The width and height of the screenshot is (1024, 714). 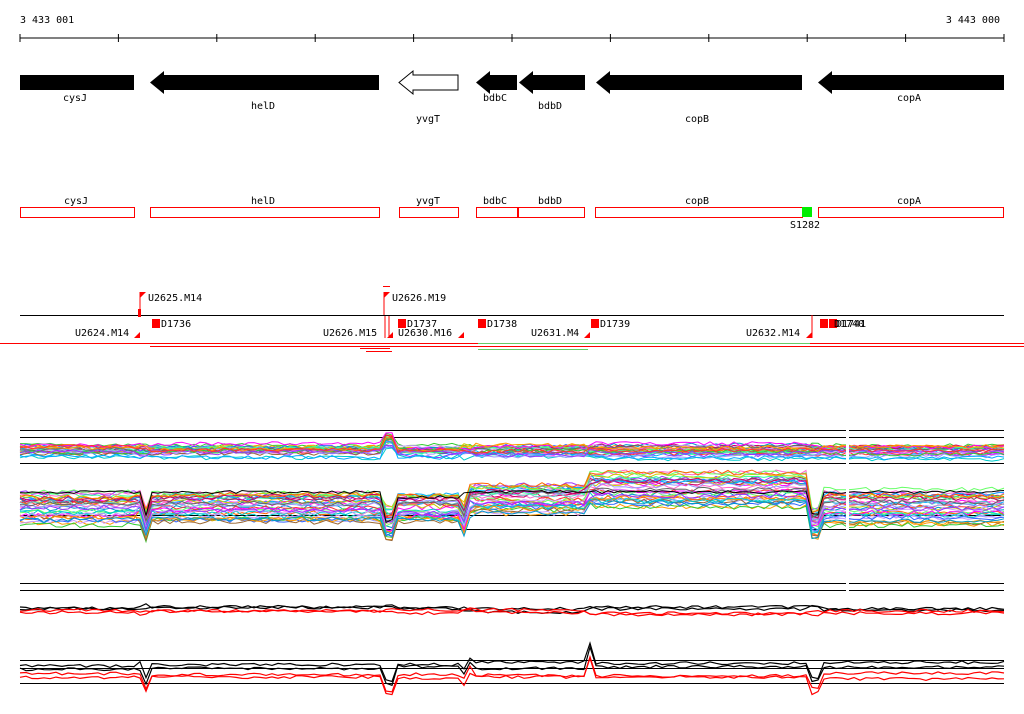 I want to click on gene-arrow-held, so click(x=264, y=82).